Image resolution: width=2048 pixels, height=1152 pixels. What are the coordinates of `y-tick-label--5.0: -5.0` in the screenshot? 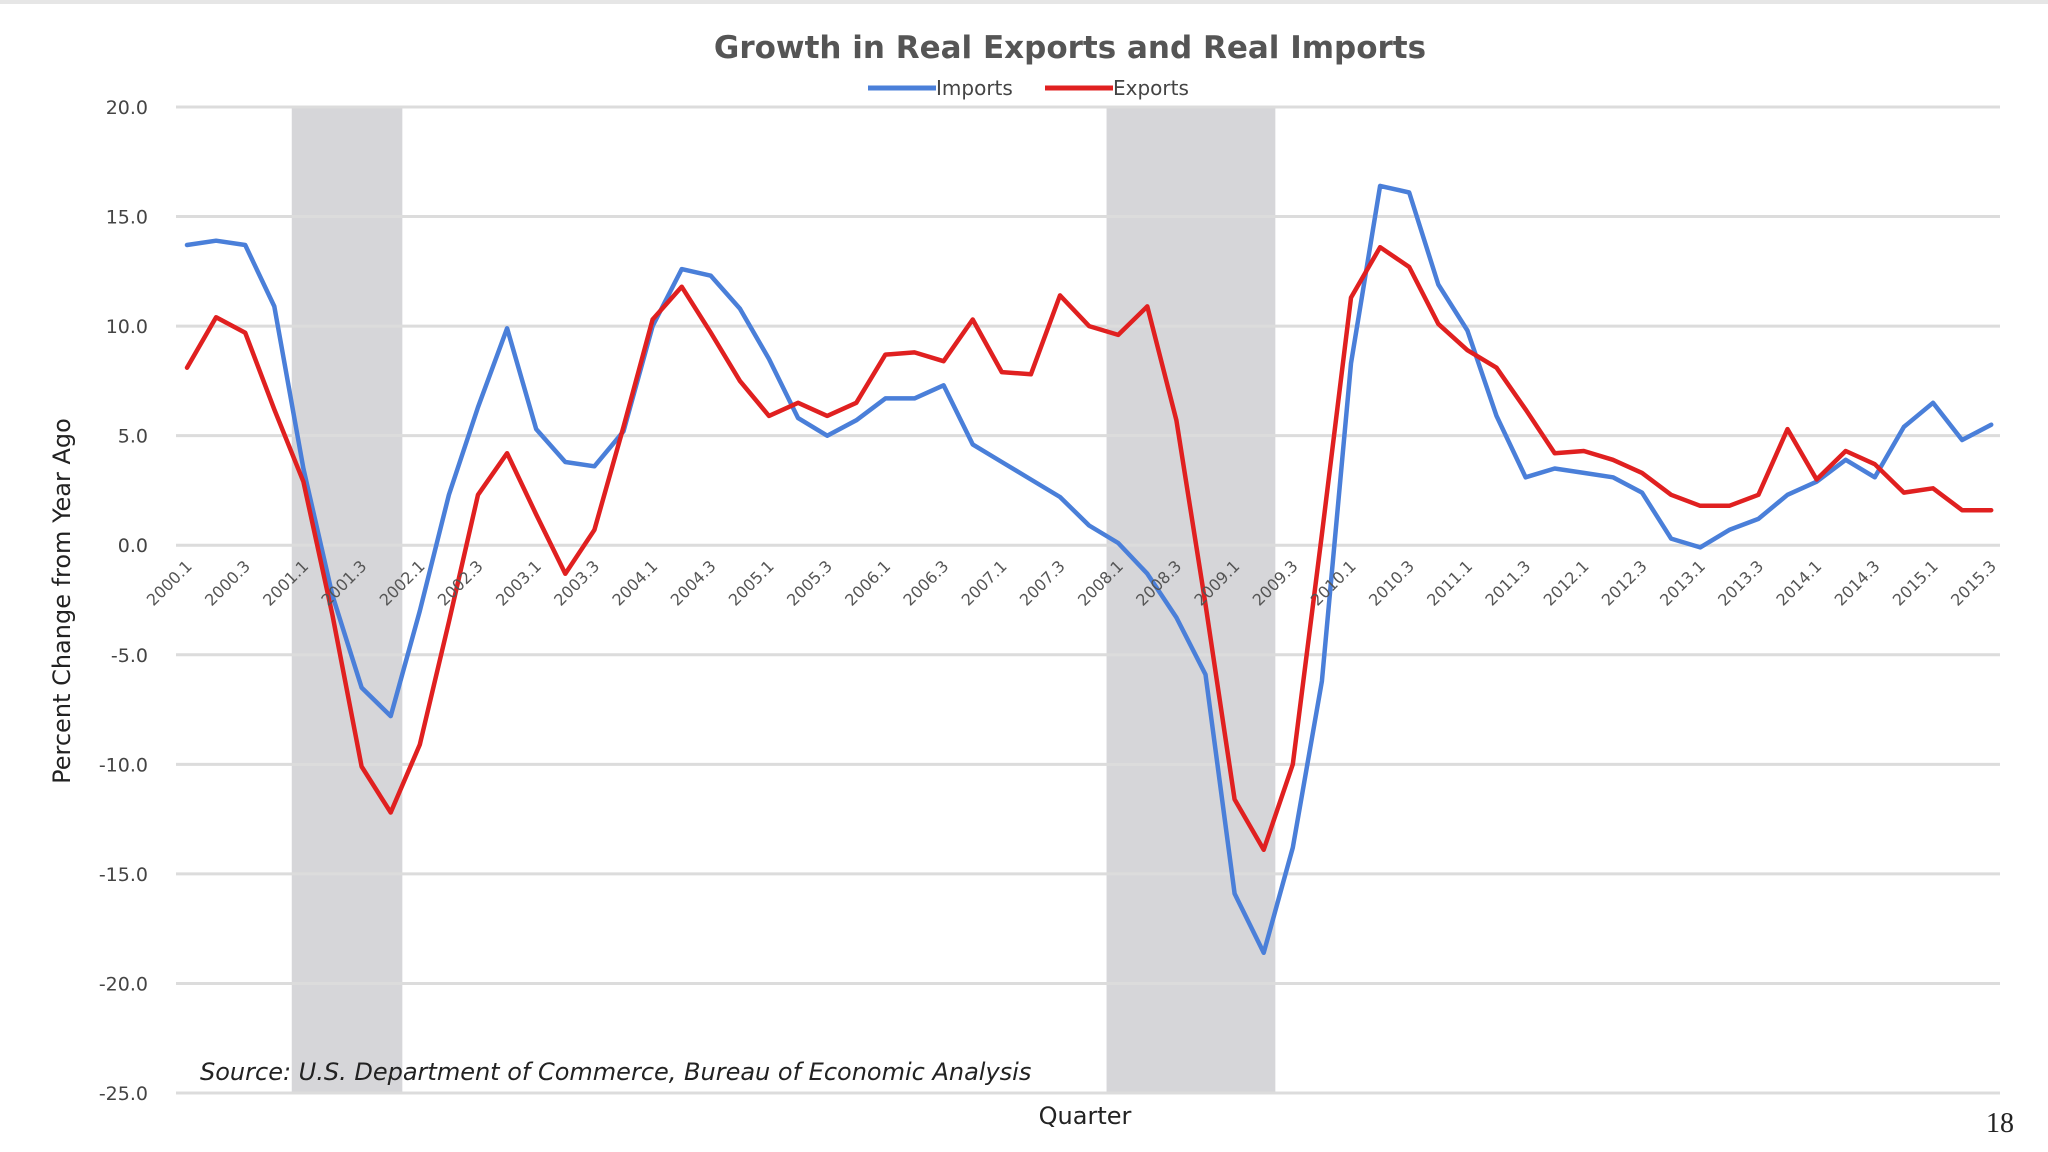 It's located at (129, 656).